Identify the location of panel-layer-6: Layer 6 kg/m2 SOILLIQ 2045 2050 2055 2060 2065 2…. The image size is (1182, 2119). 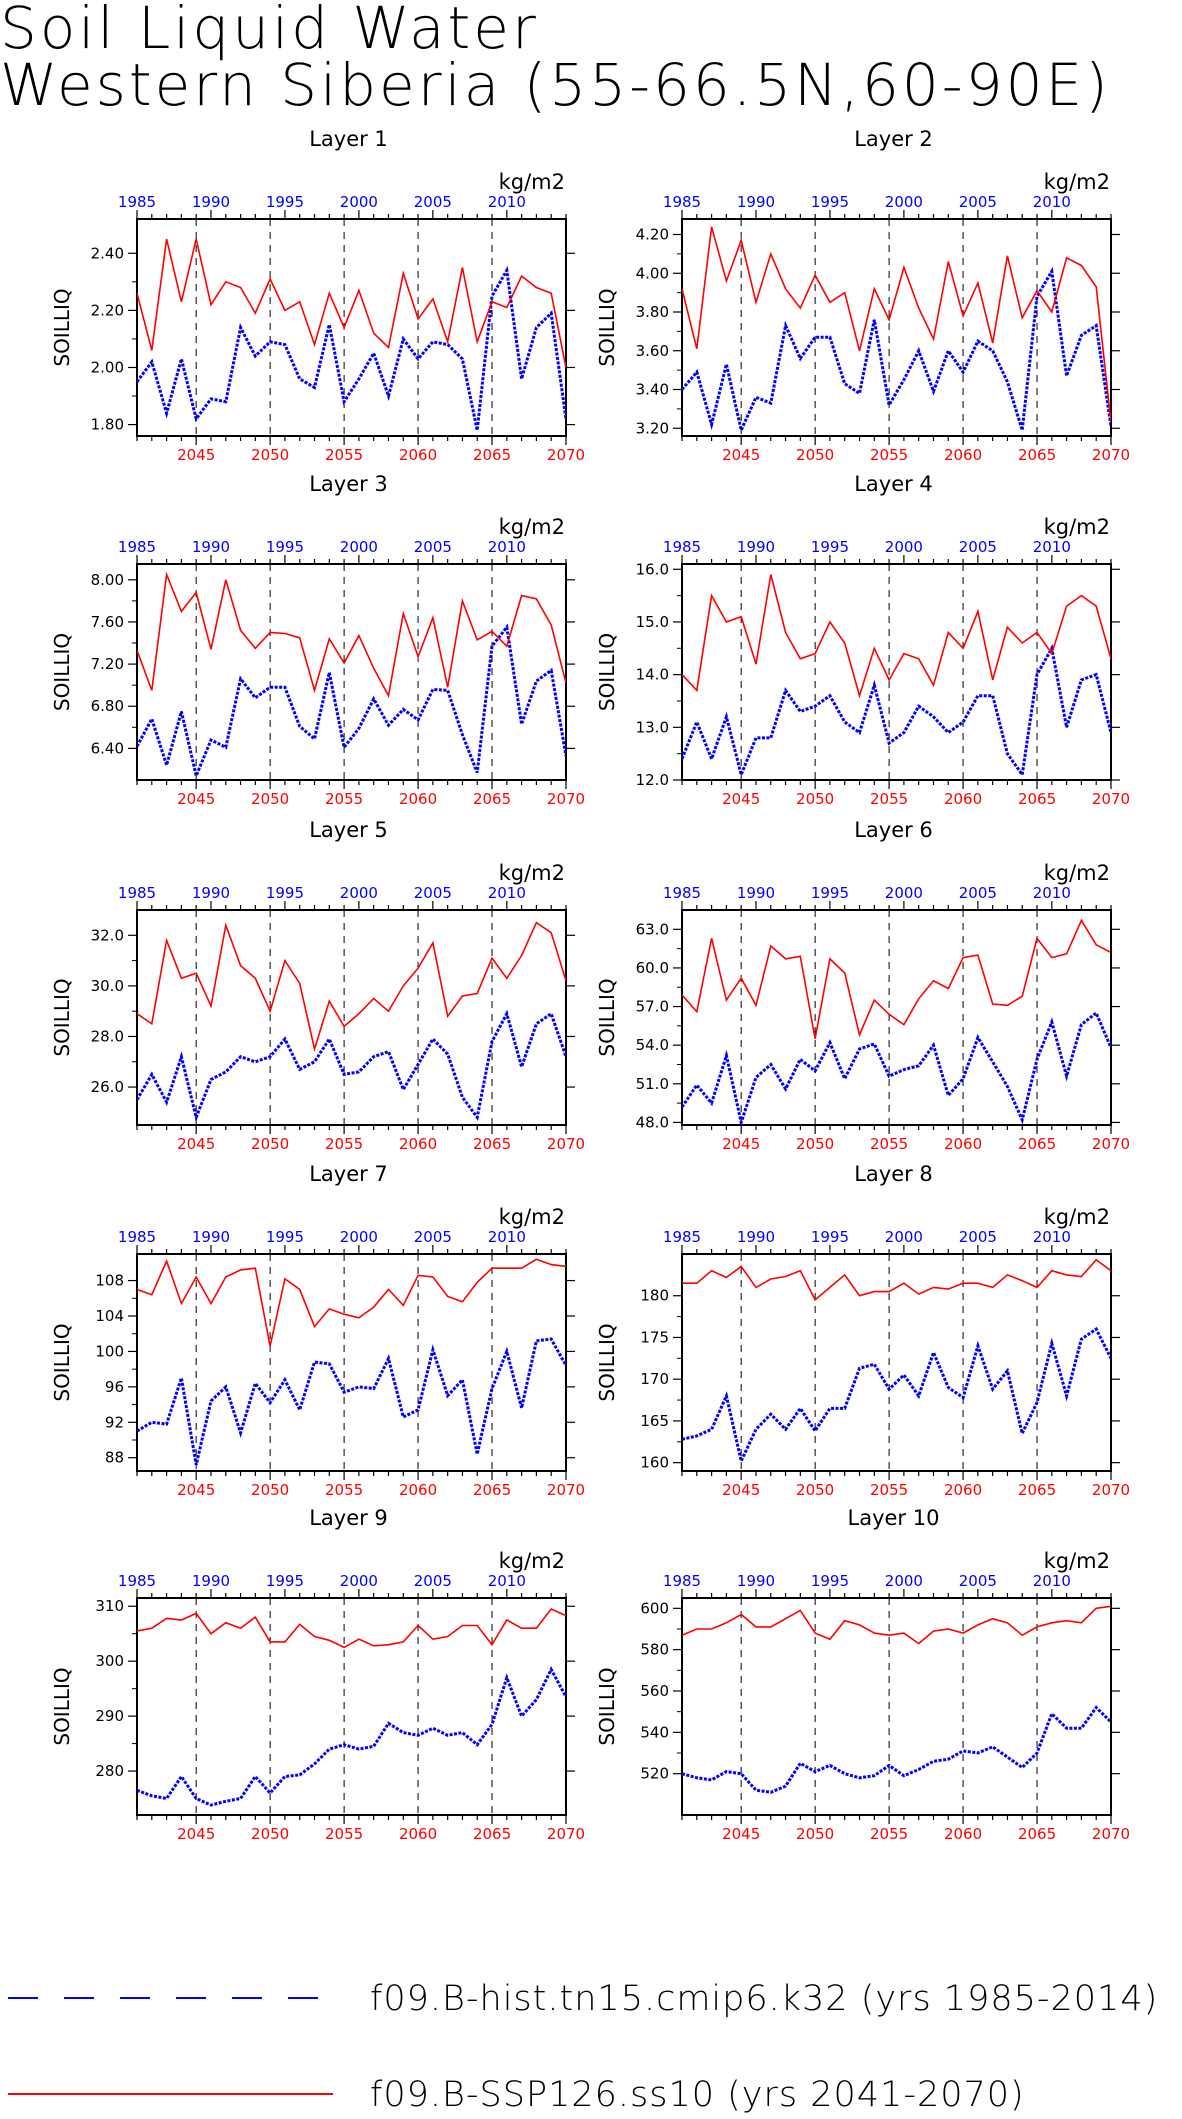
(862, 985).